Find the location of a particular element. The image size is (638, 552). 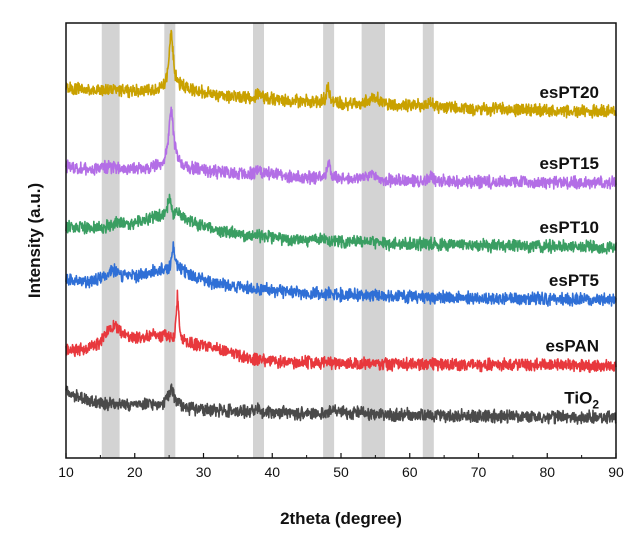

series-label-espt20: esPT20 is located at coordinates (569, 92).